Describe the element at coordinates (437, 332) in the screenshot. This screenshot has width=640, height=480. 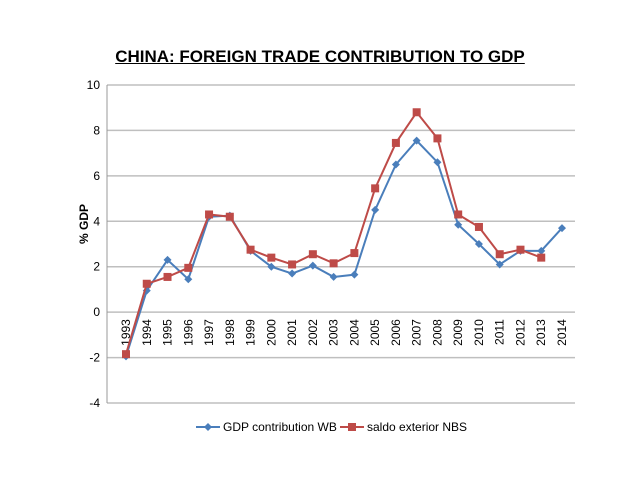
I see `x-tick-label: 2008` at that location.